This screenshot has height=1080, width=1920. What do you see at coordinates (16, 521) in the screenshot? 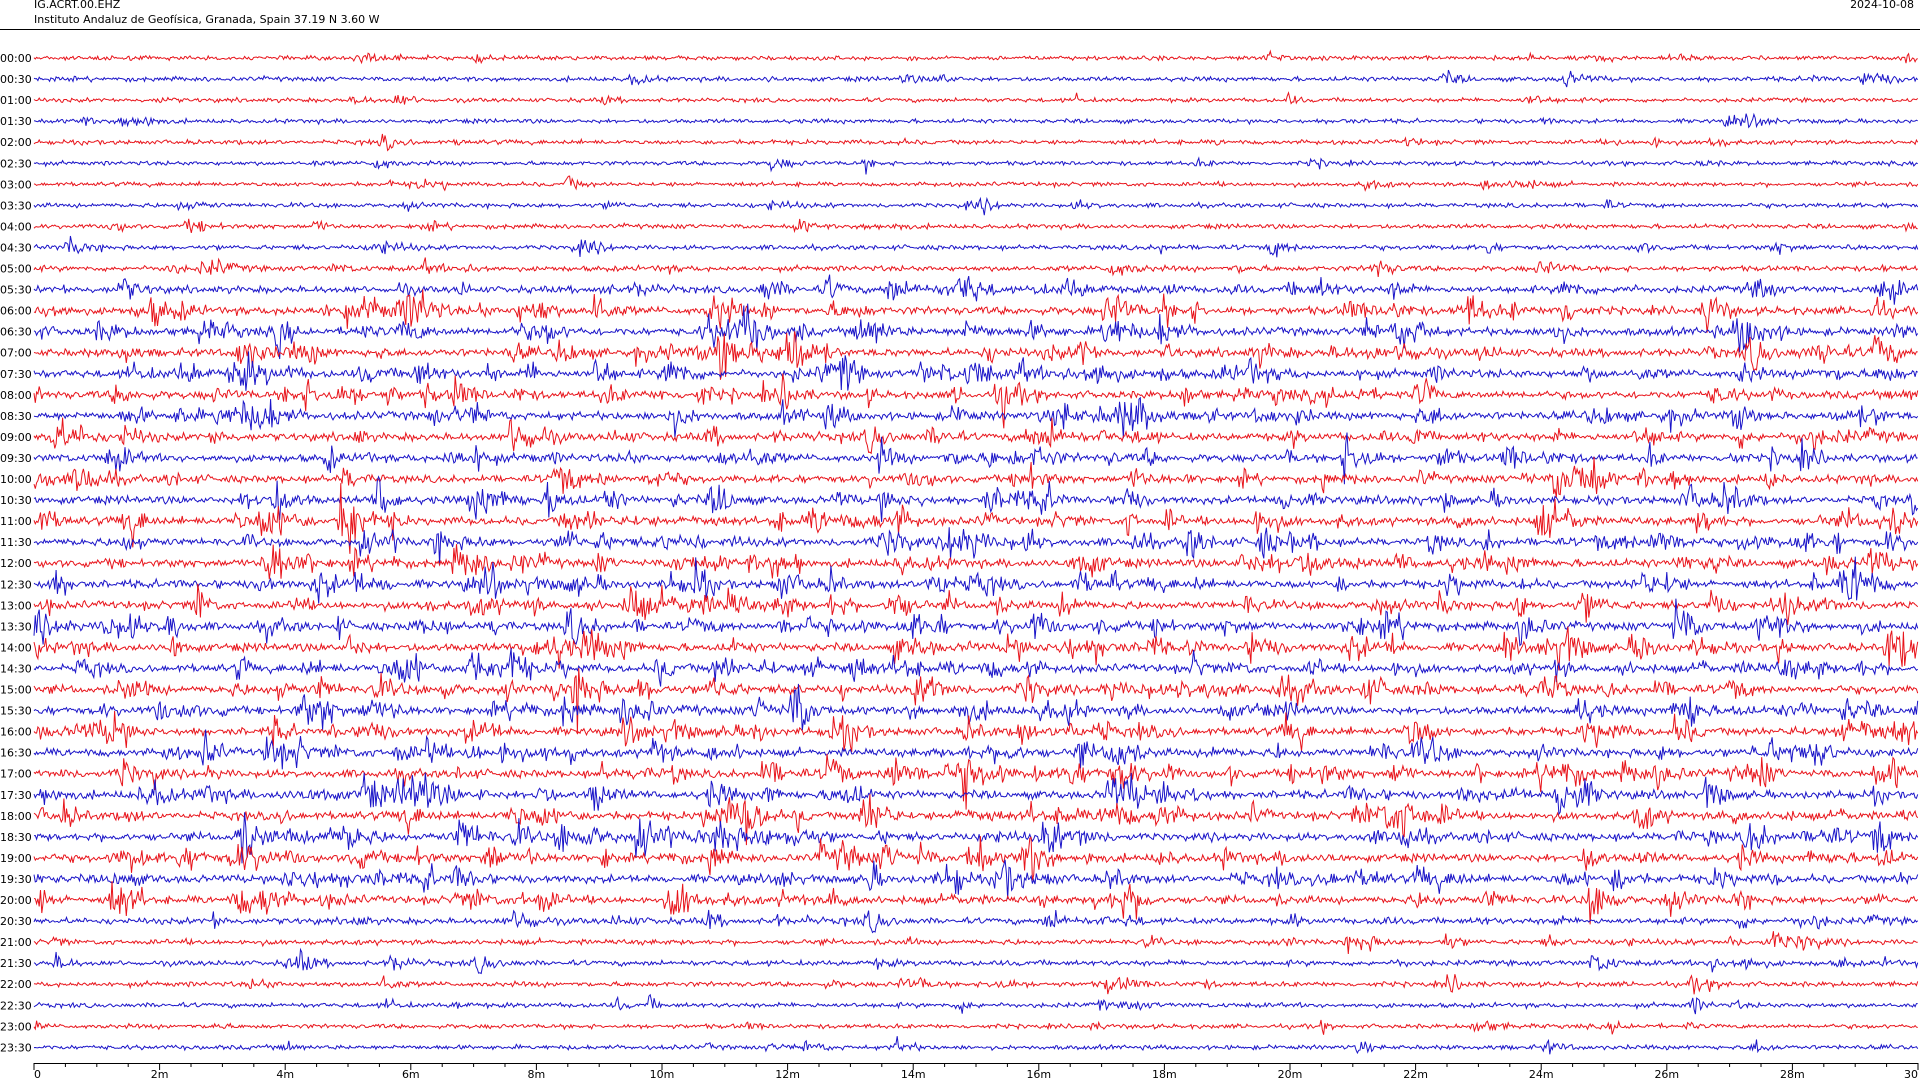
I see `row-label: 11:00` at bounding box center [16, 521].